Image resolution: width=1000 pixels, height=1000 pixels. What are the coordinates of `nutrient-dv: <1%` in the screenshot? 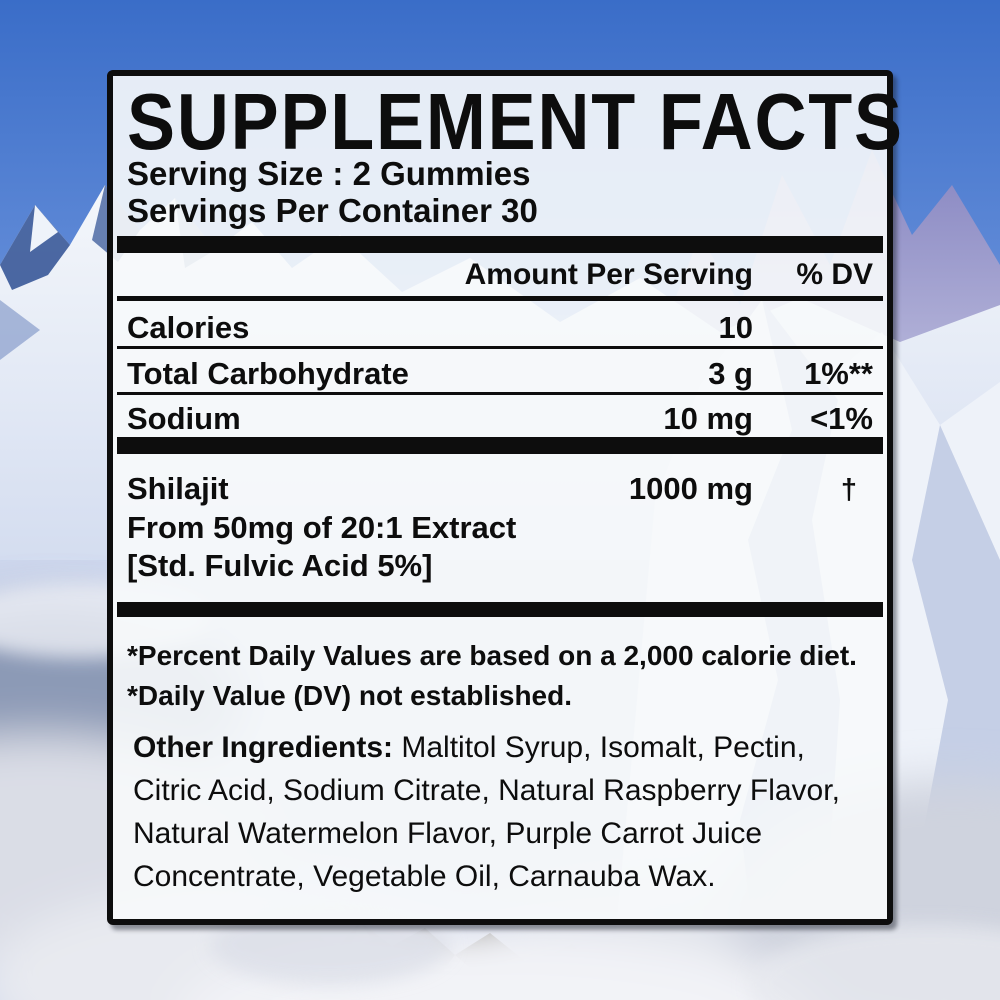 It's located at (841, 418).